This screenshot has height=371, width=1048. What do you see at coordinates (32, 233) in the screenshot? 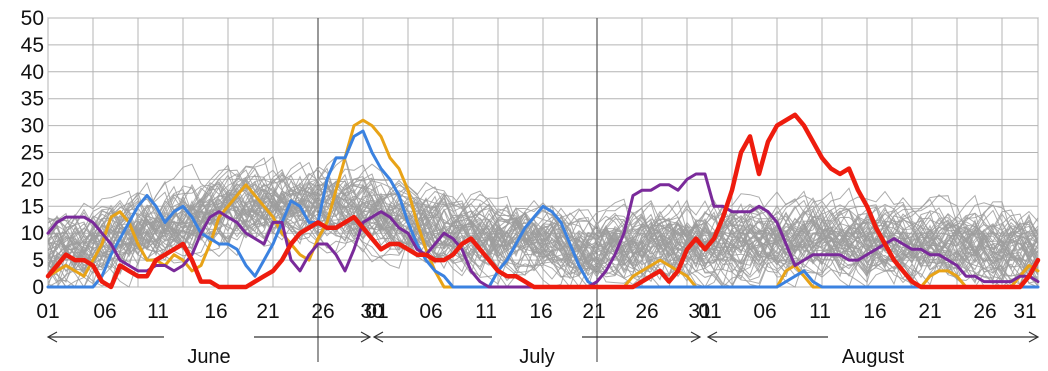
I see `y-tick-label: 10` at bounding box center [32, 233].